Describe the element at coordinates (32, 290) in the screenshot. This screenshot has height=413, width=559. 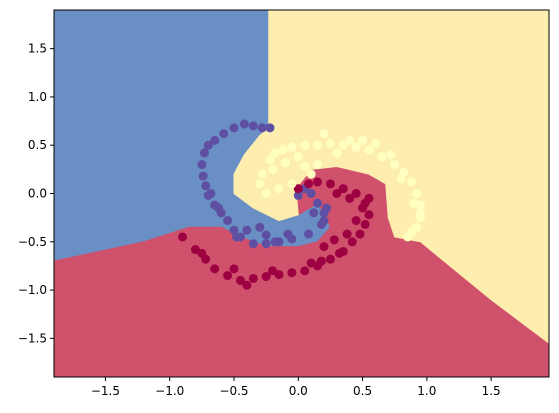
I see `y-tick-label: −1.0` at that location.